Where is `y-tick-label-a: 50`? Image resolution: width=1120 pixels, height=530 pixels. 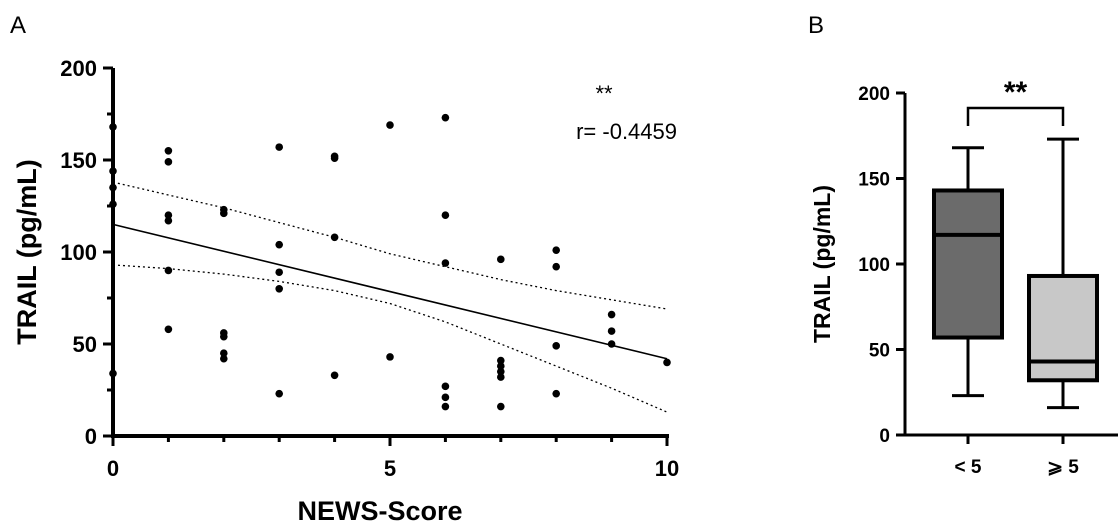
y-tick-label-a: 50 is located at coordinates (85, 344).